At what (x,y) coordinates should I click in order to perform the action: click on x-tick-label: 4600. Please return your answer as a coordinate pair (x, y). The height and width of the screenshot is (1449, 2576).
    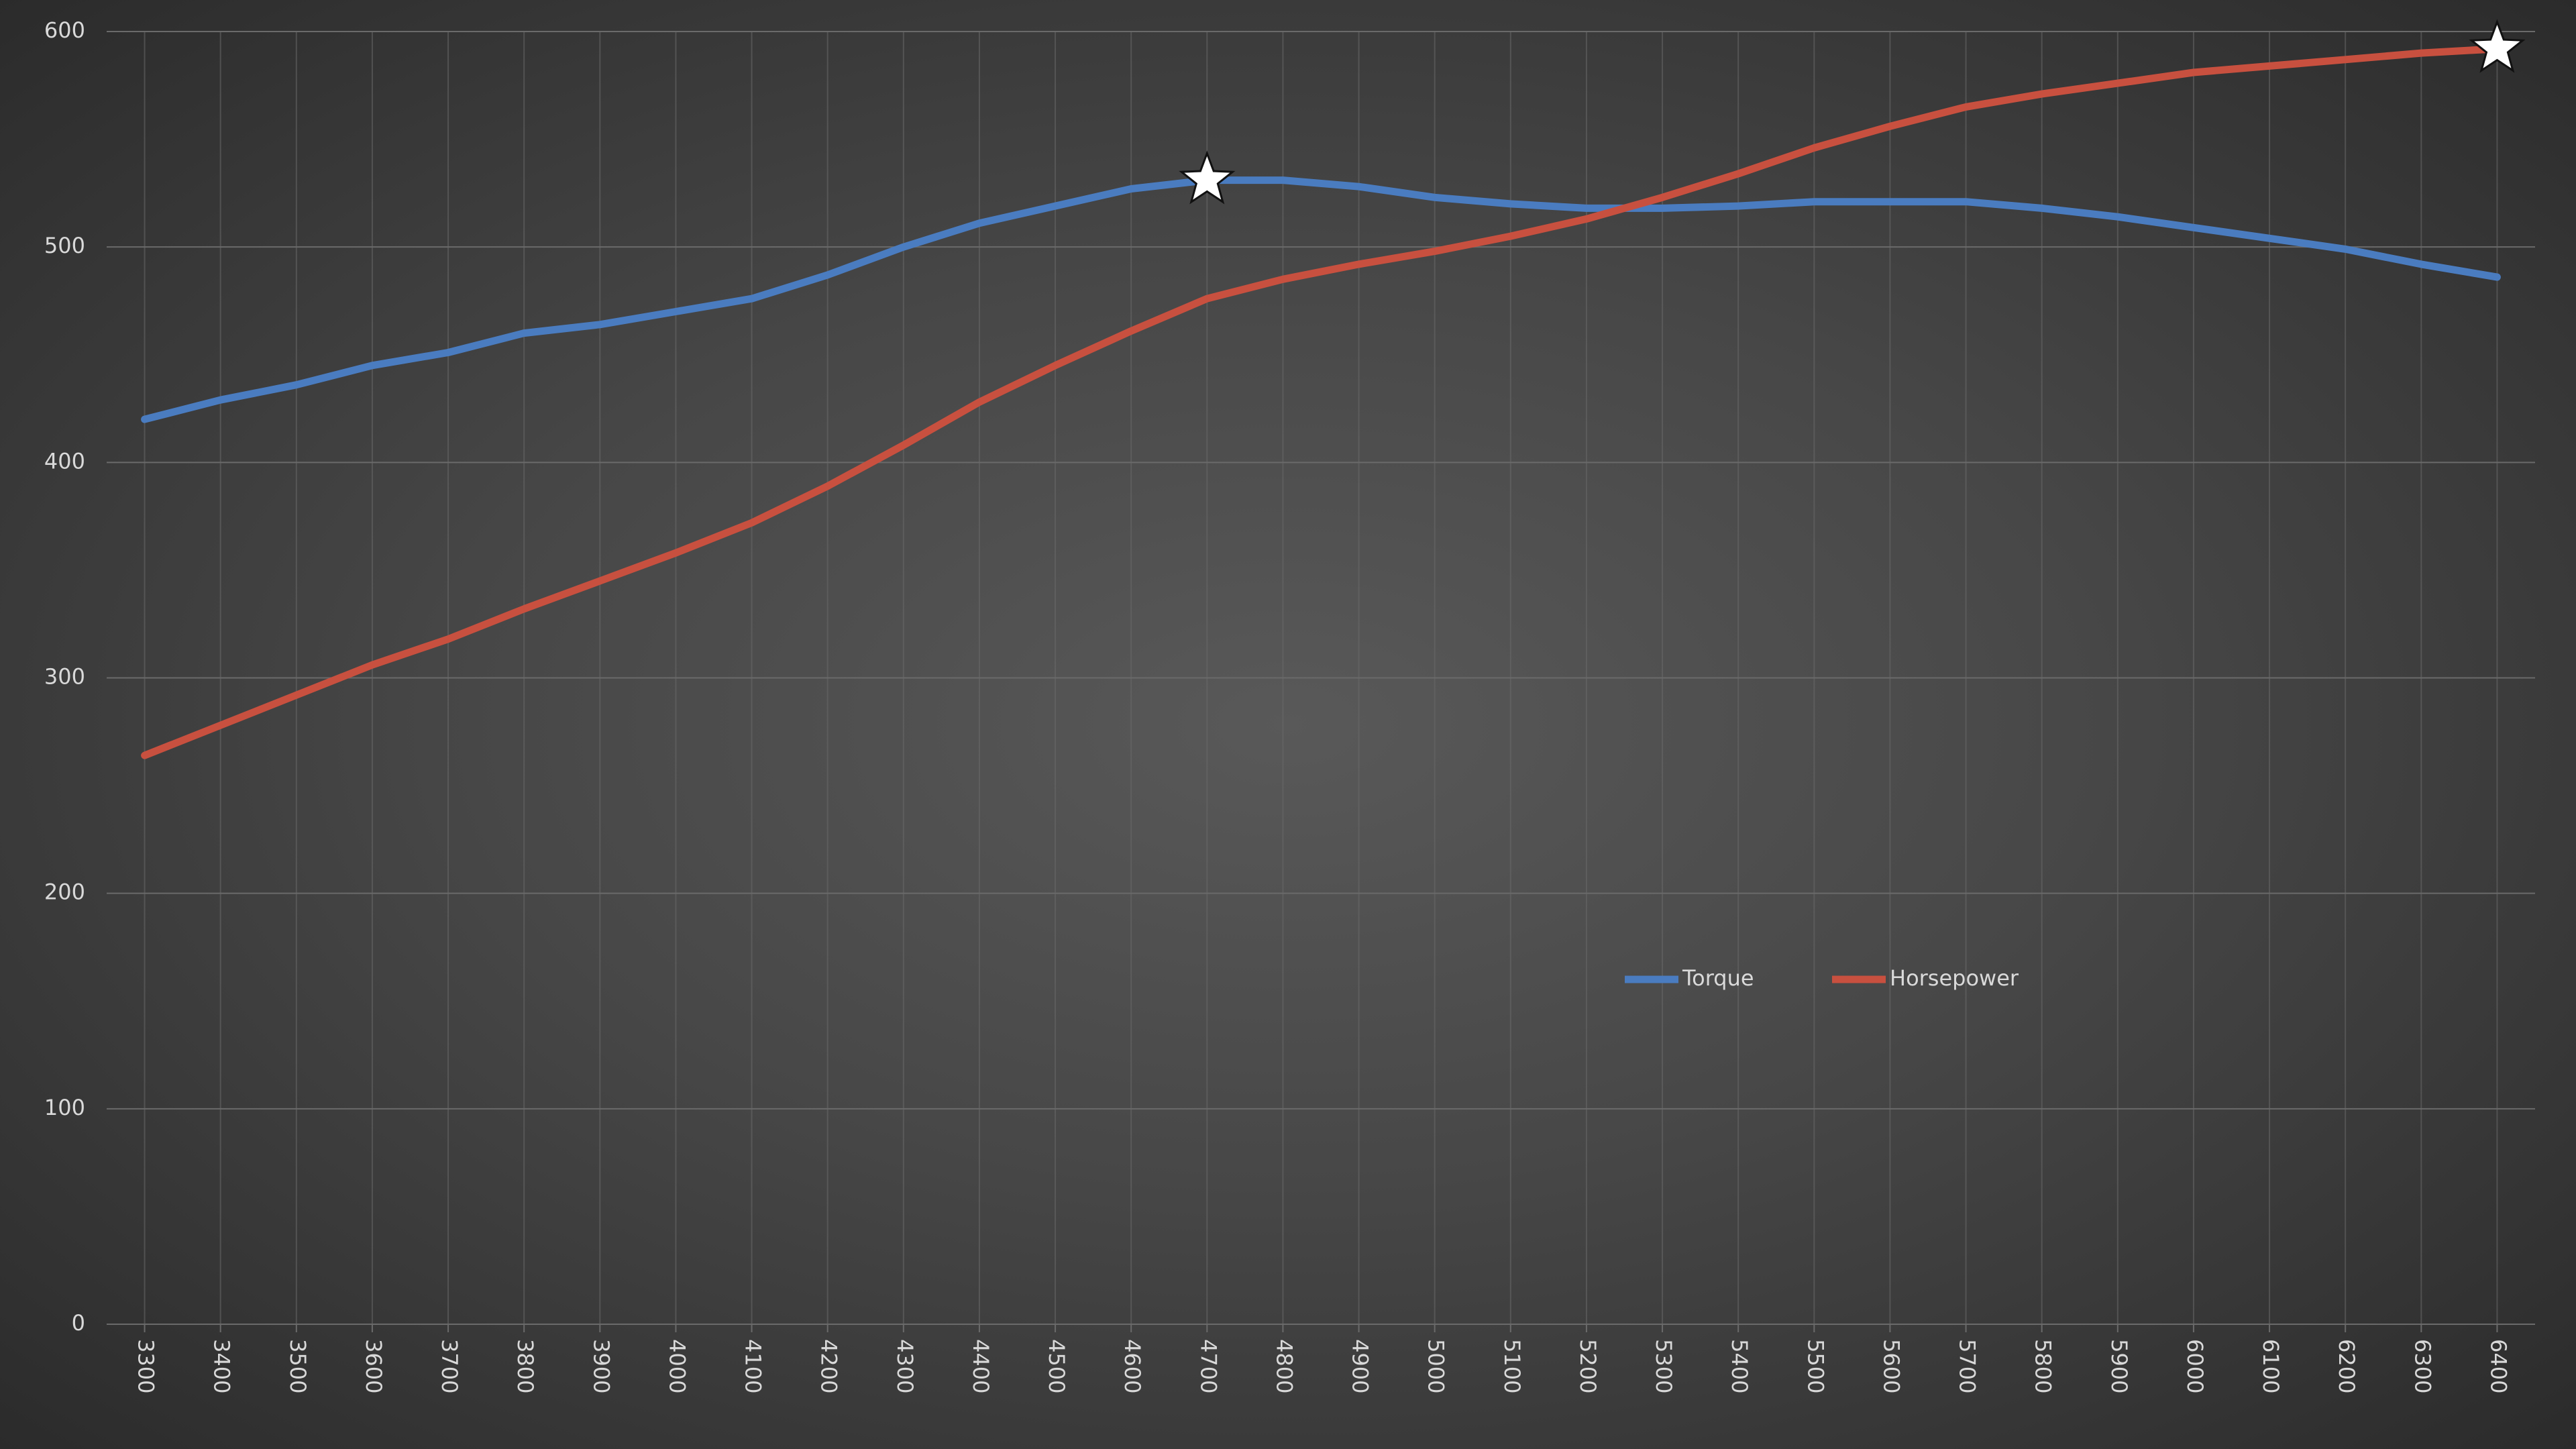
    Looking at the image, I should click on (1132, 1366).